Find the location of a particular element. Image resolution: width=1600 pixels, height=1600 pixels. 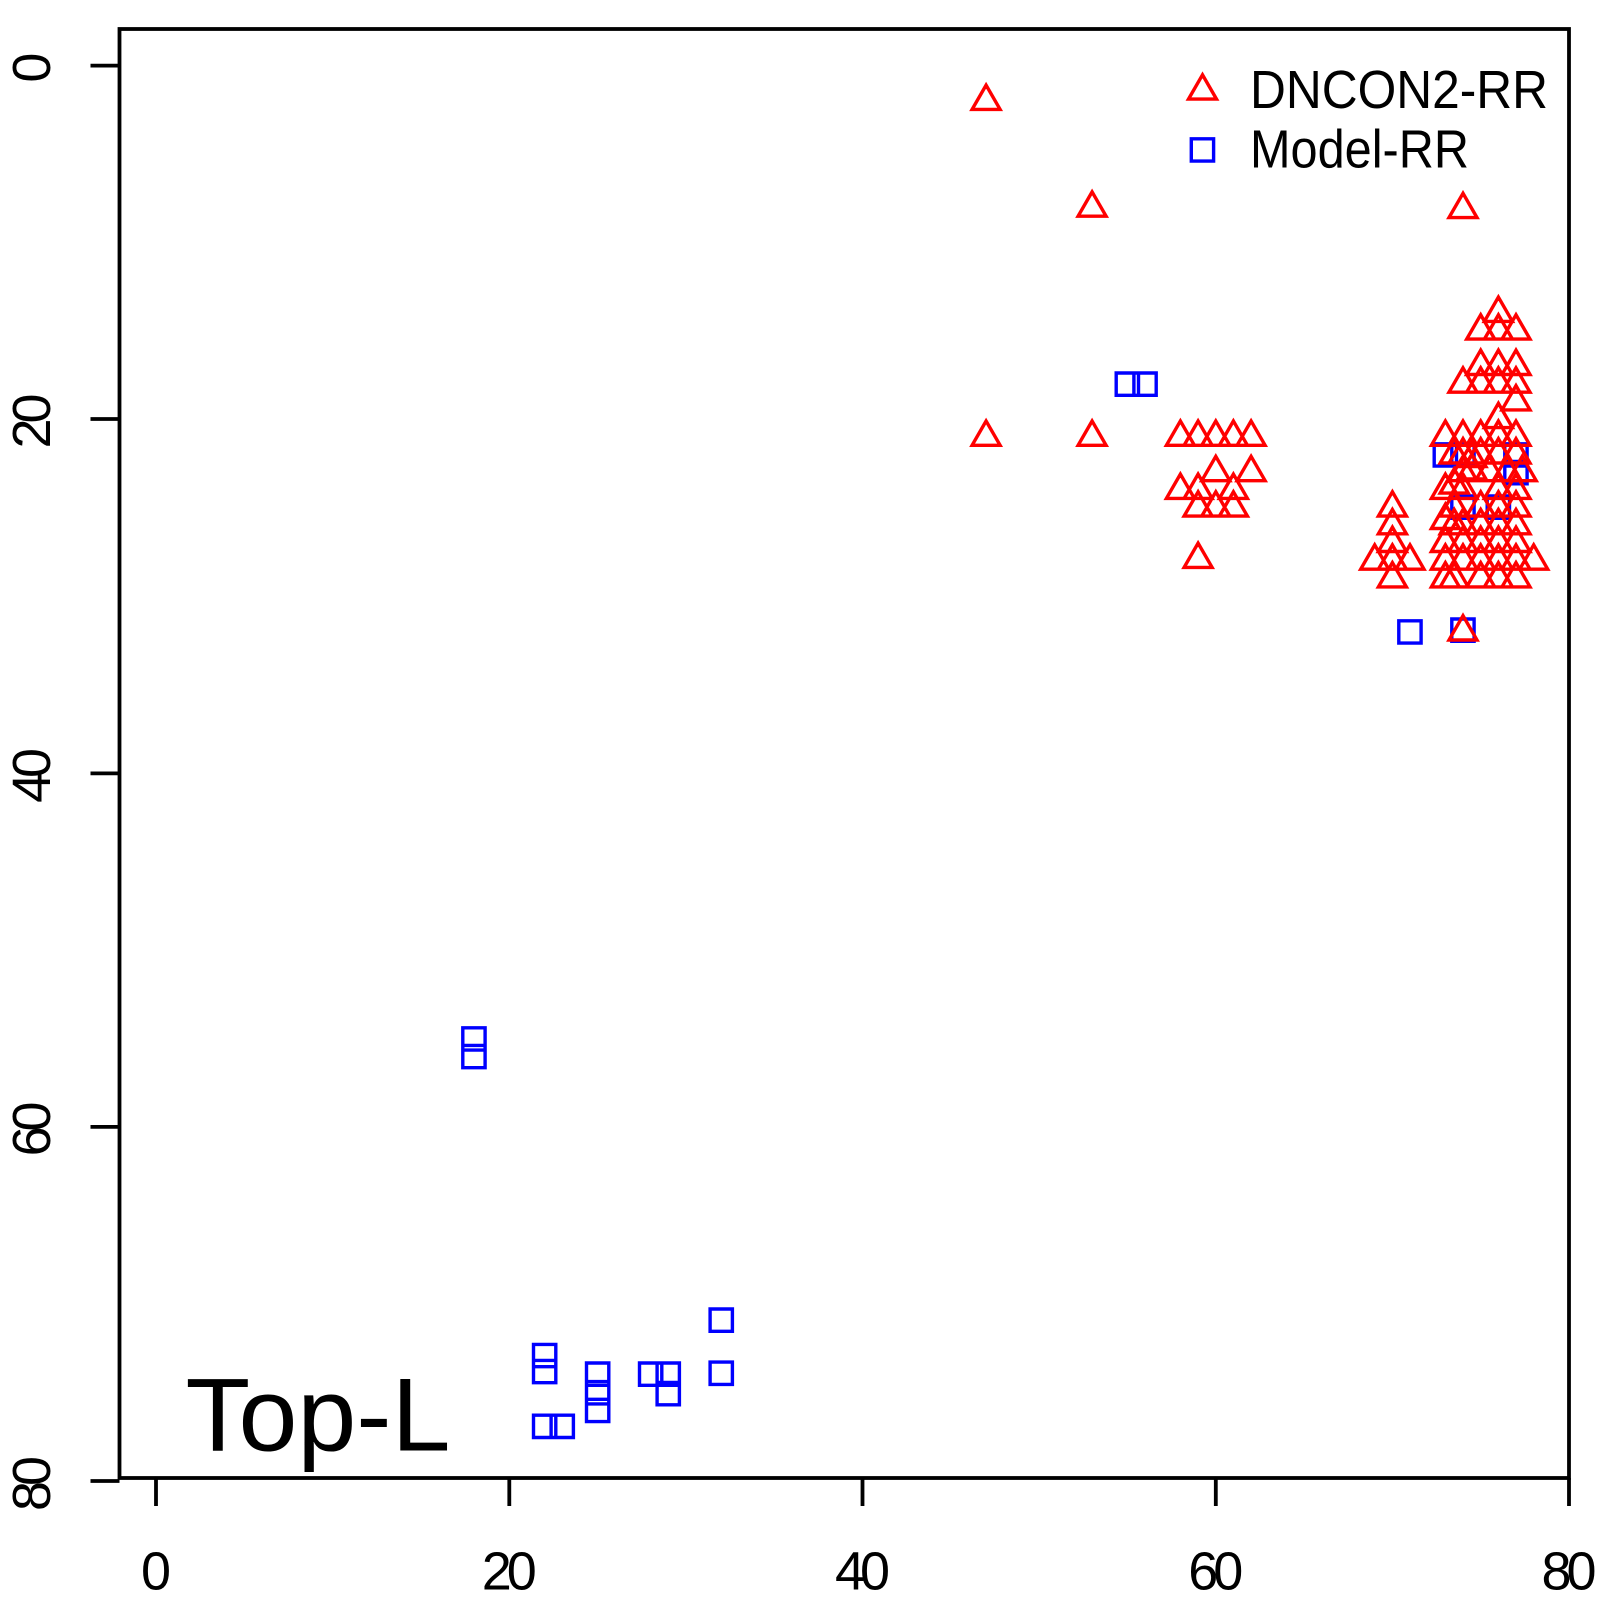

svg-text: DNCON2-RR is located at coordinates (1399, 90).